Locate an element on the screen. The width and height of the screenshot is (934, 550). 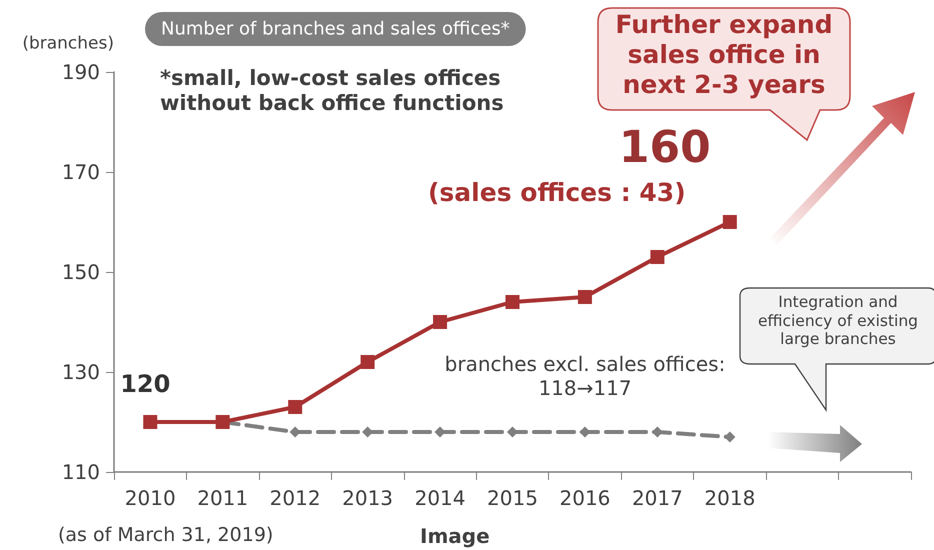
chart-title: Number of branches and sales offices* is located at coordinates (335, 29).